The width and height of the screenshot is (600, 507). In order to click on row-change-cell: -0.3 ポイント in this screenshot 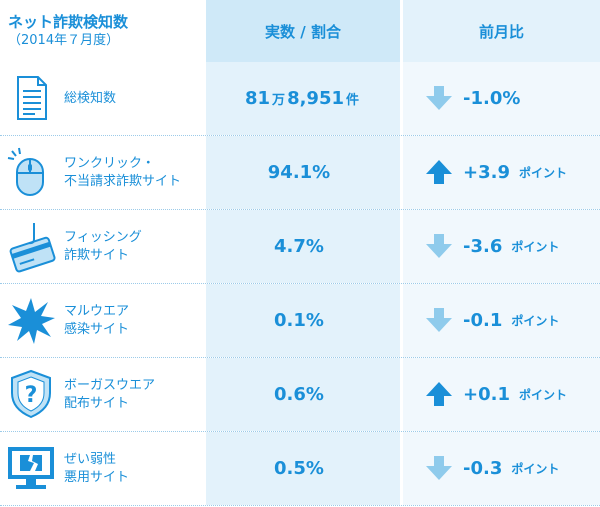, I will do `click(501, 468)`.